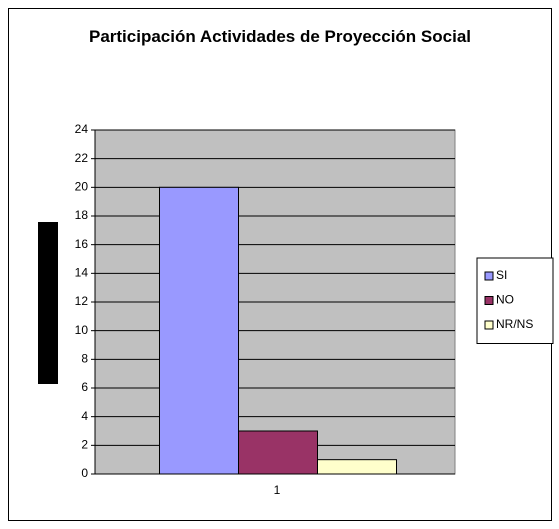 The height and width of the screenshot is (529, 559). I want to click on y-tick-label: 0, so click(84, 473).